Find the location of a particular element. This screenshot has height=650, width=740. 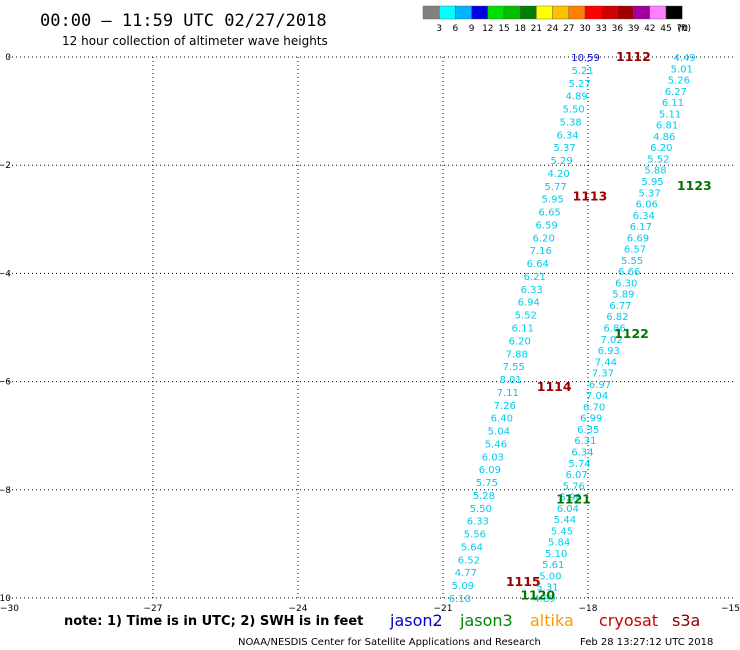

wave-height-value: 6.21 is located at coordinates (535, 277).